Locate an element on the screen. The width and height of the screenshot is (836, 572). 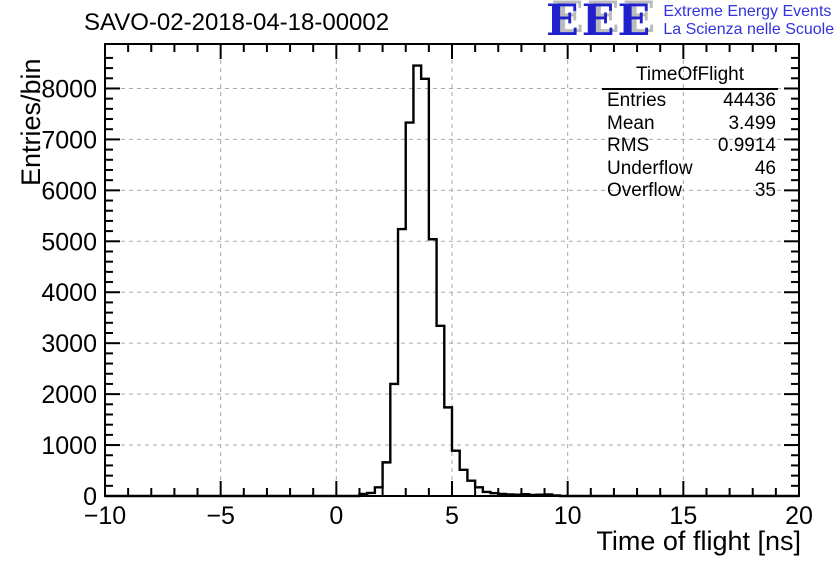
stats-label: Mean is located at coordinates (631, 123).